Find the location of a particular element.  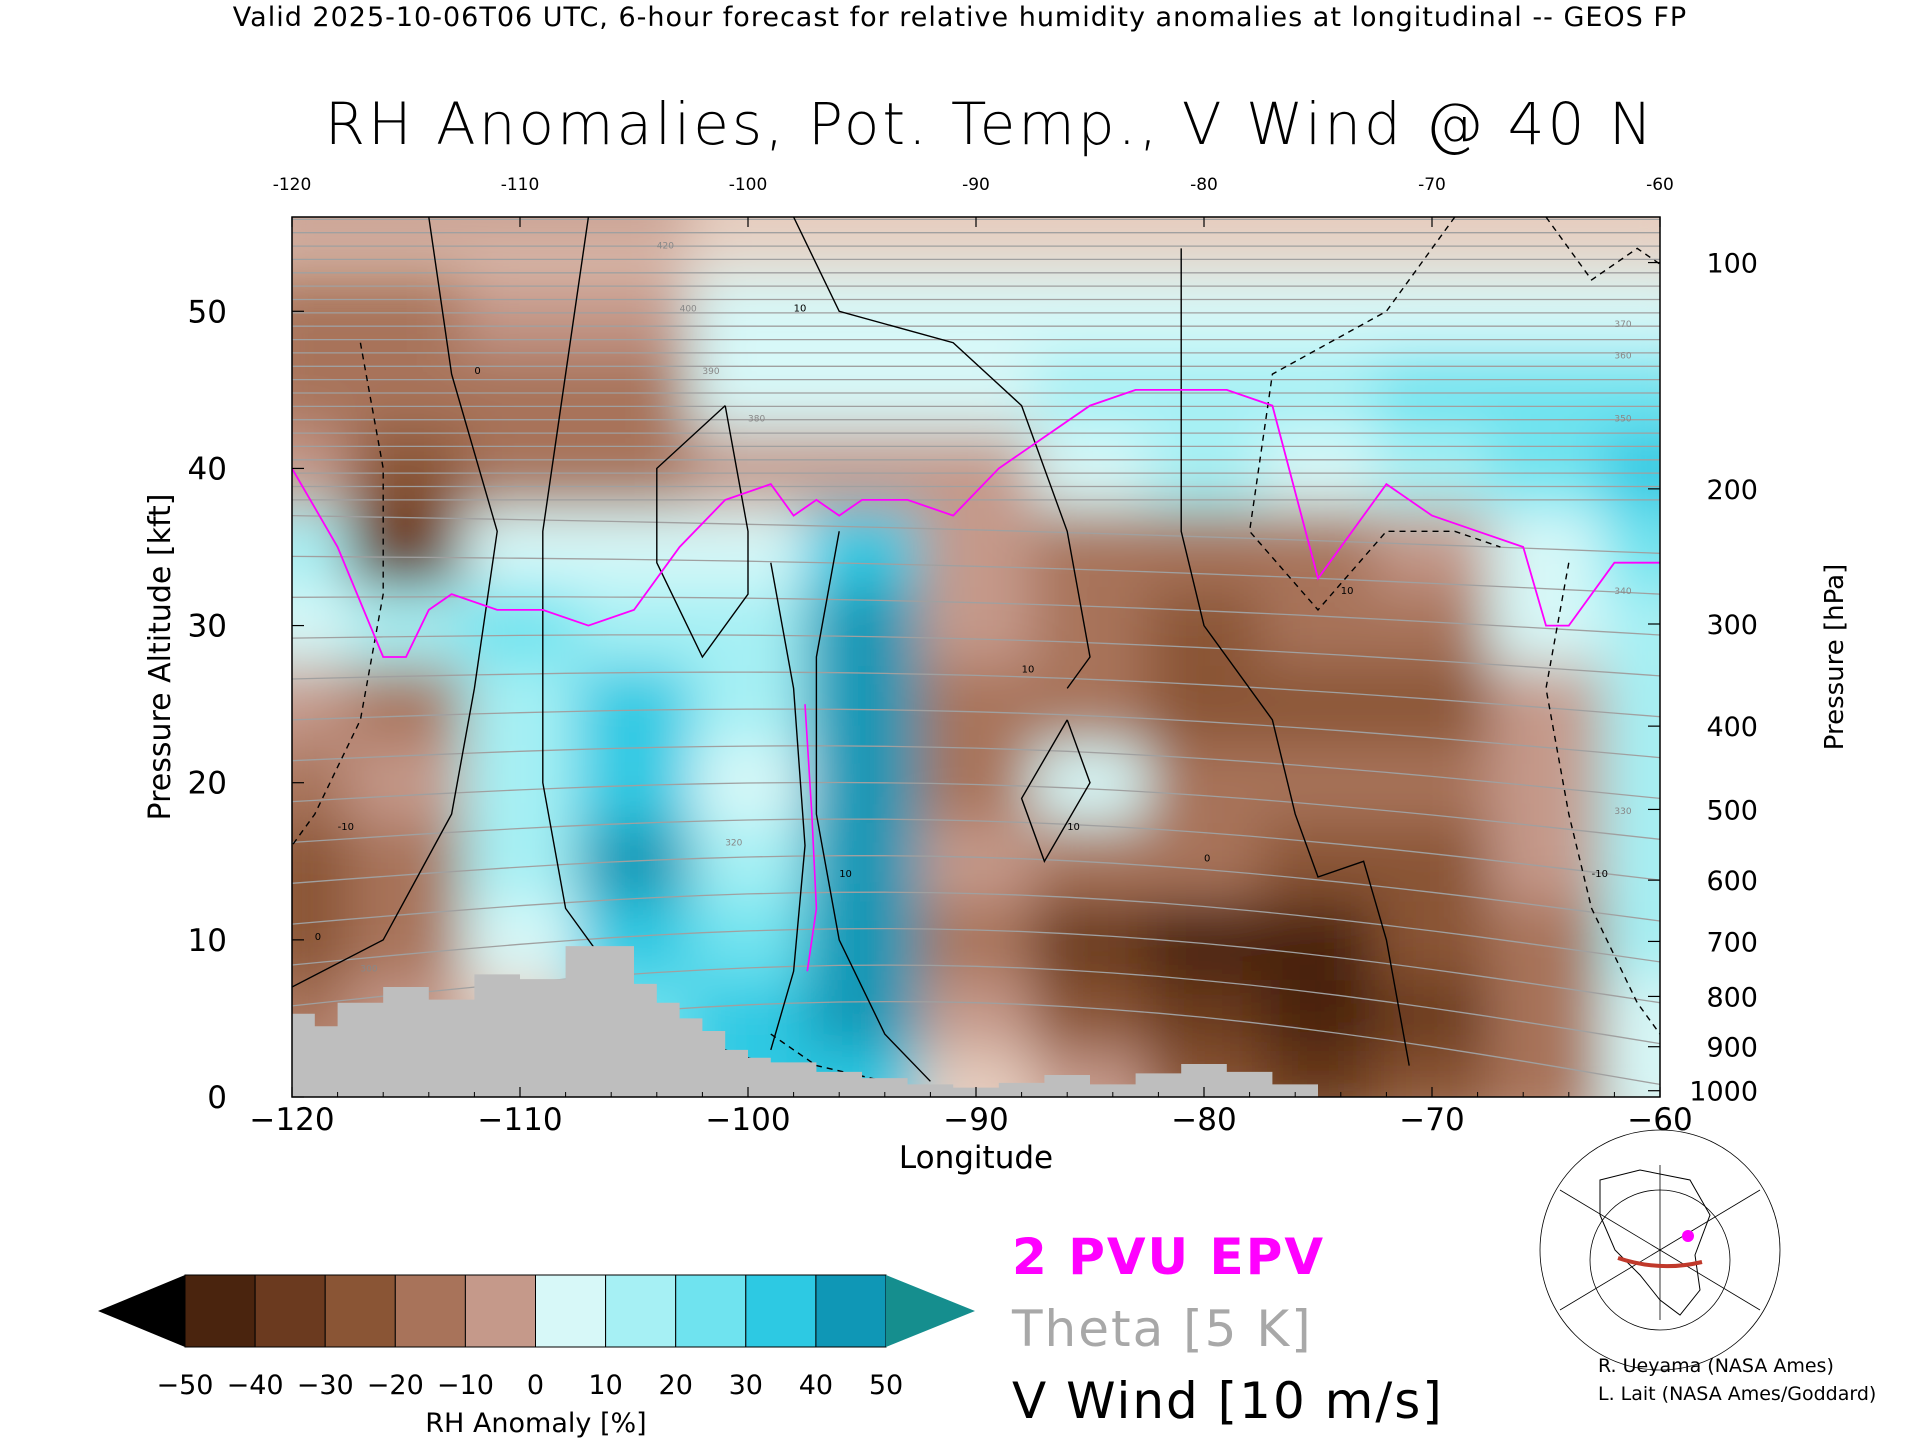

credit-line-1: R. Ueyama (NASA Ames) is located at coordinates (1716, 1366).